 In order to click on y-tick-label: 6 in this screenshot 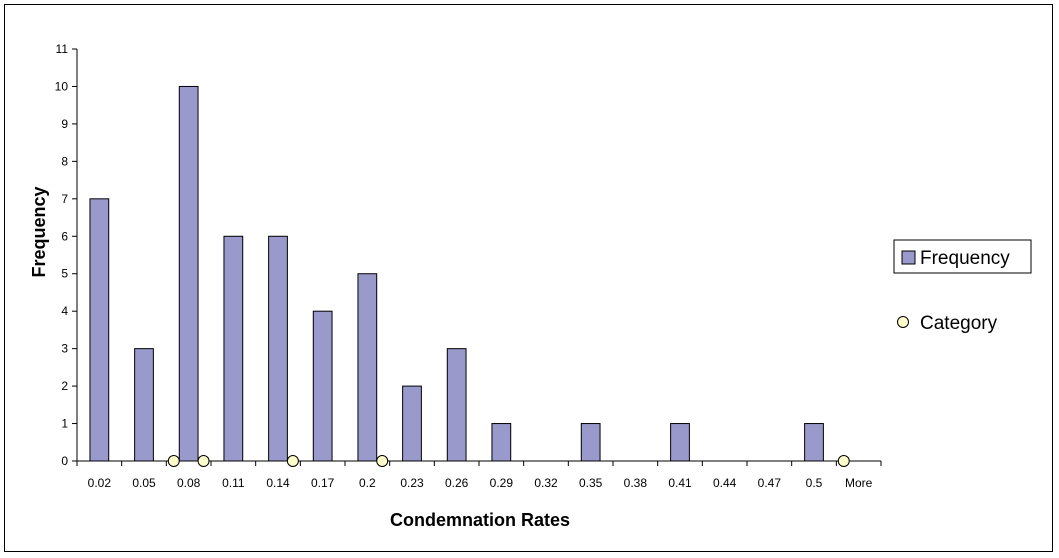, I will do `click(64, 236)`.